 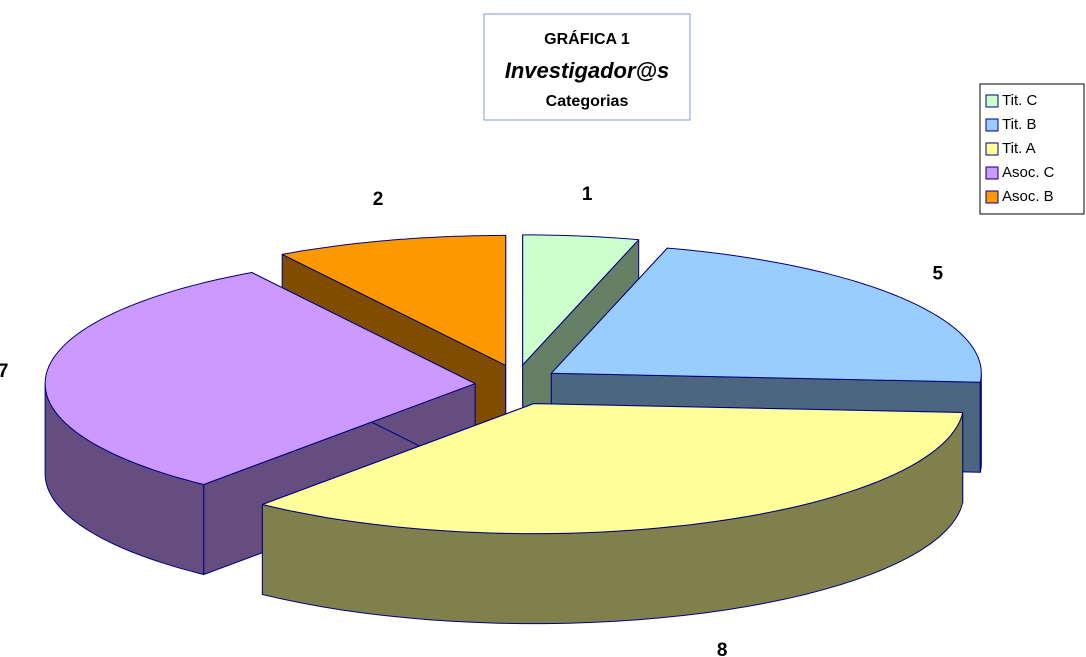 What do you see at coordinates (1019, 124) in the screenshot?
I see `legend-label: Tit. B` at bounding box center [1019, 124].